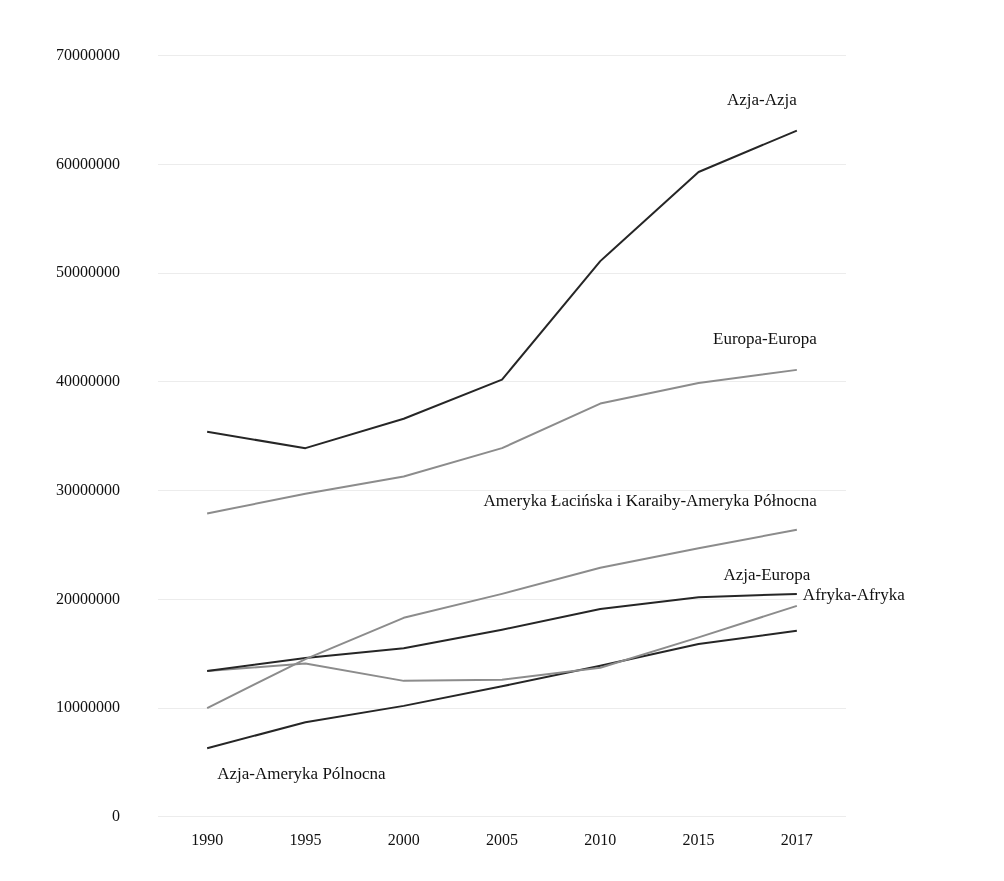 The height and width of the screenshot is (881, 1004). Describe the element at coordinates (302, 773) in the screenshot. I see `series-label: Azja-Ameryka Pólnocna` at that location.